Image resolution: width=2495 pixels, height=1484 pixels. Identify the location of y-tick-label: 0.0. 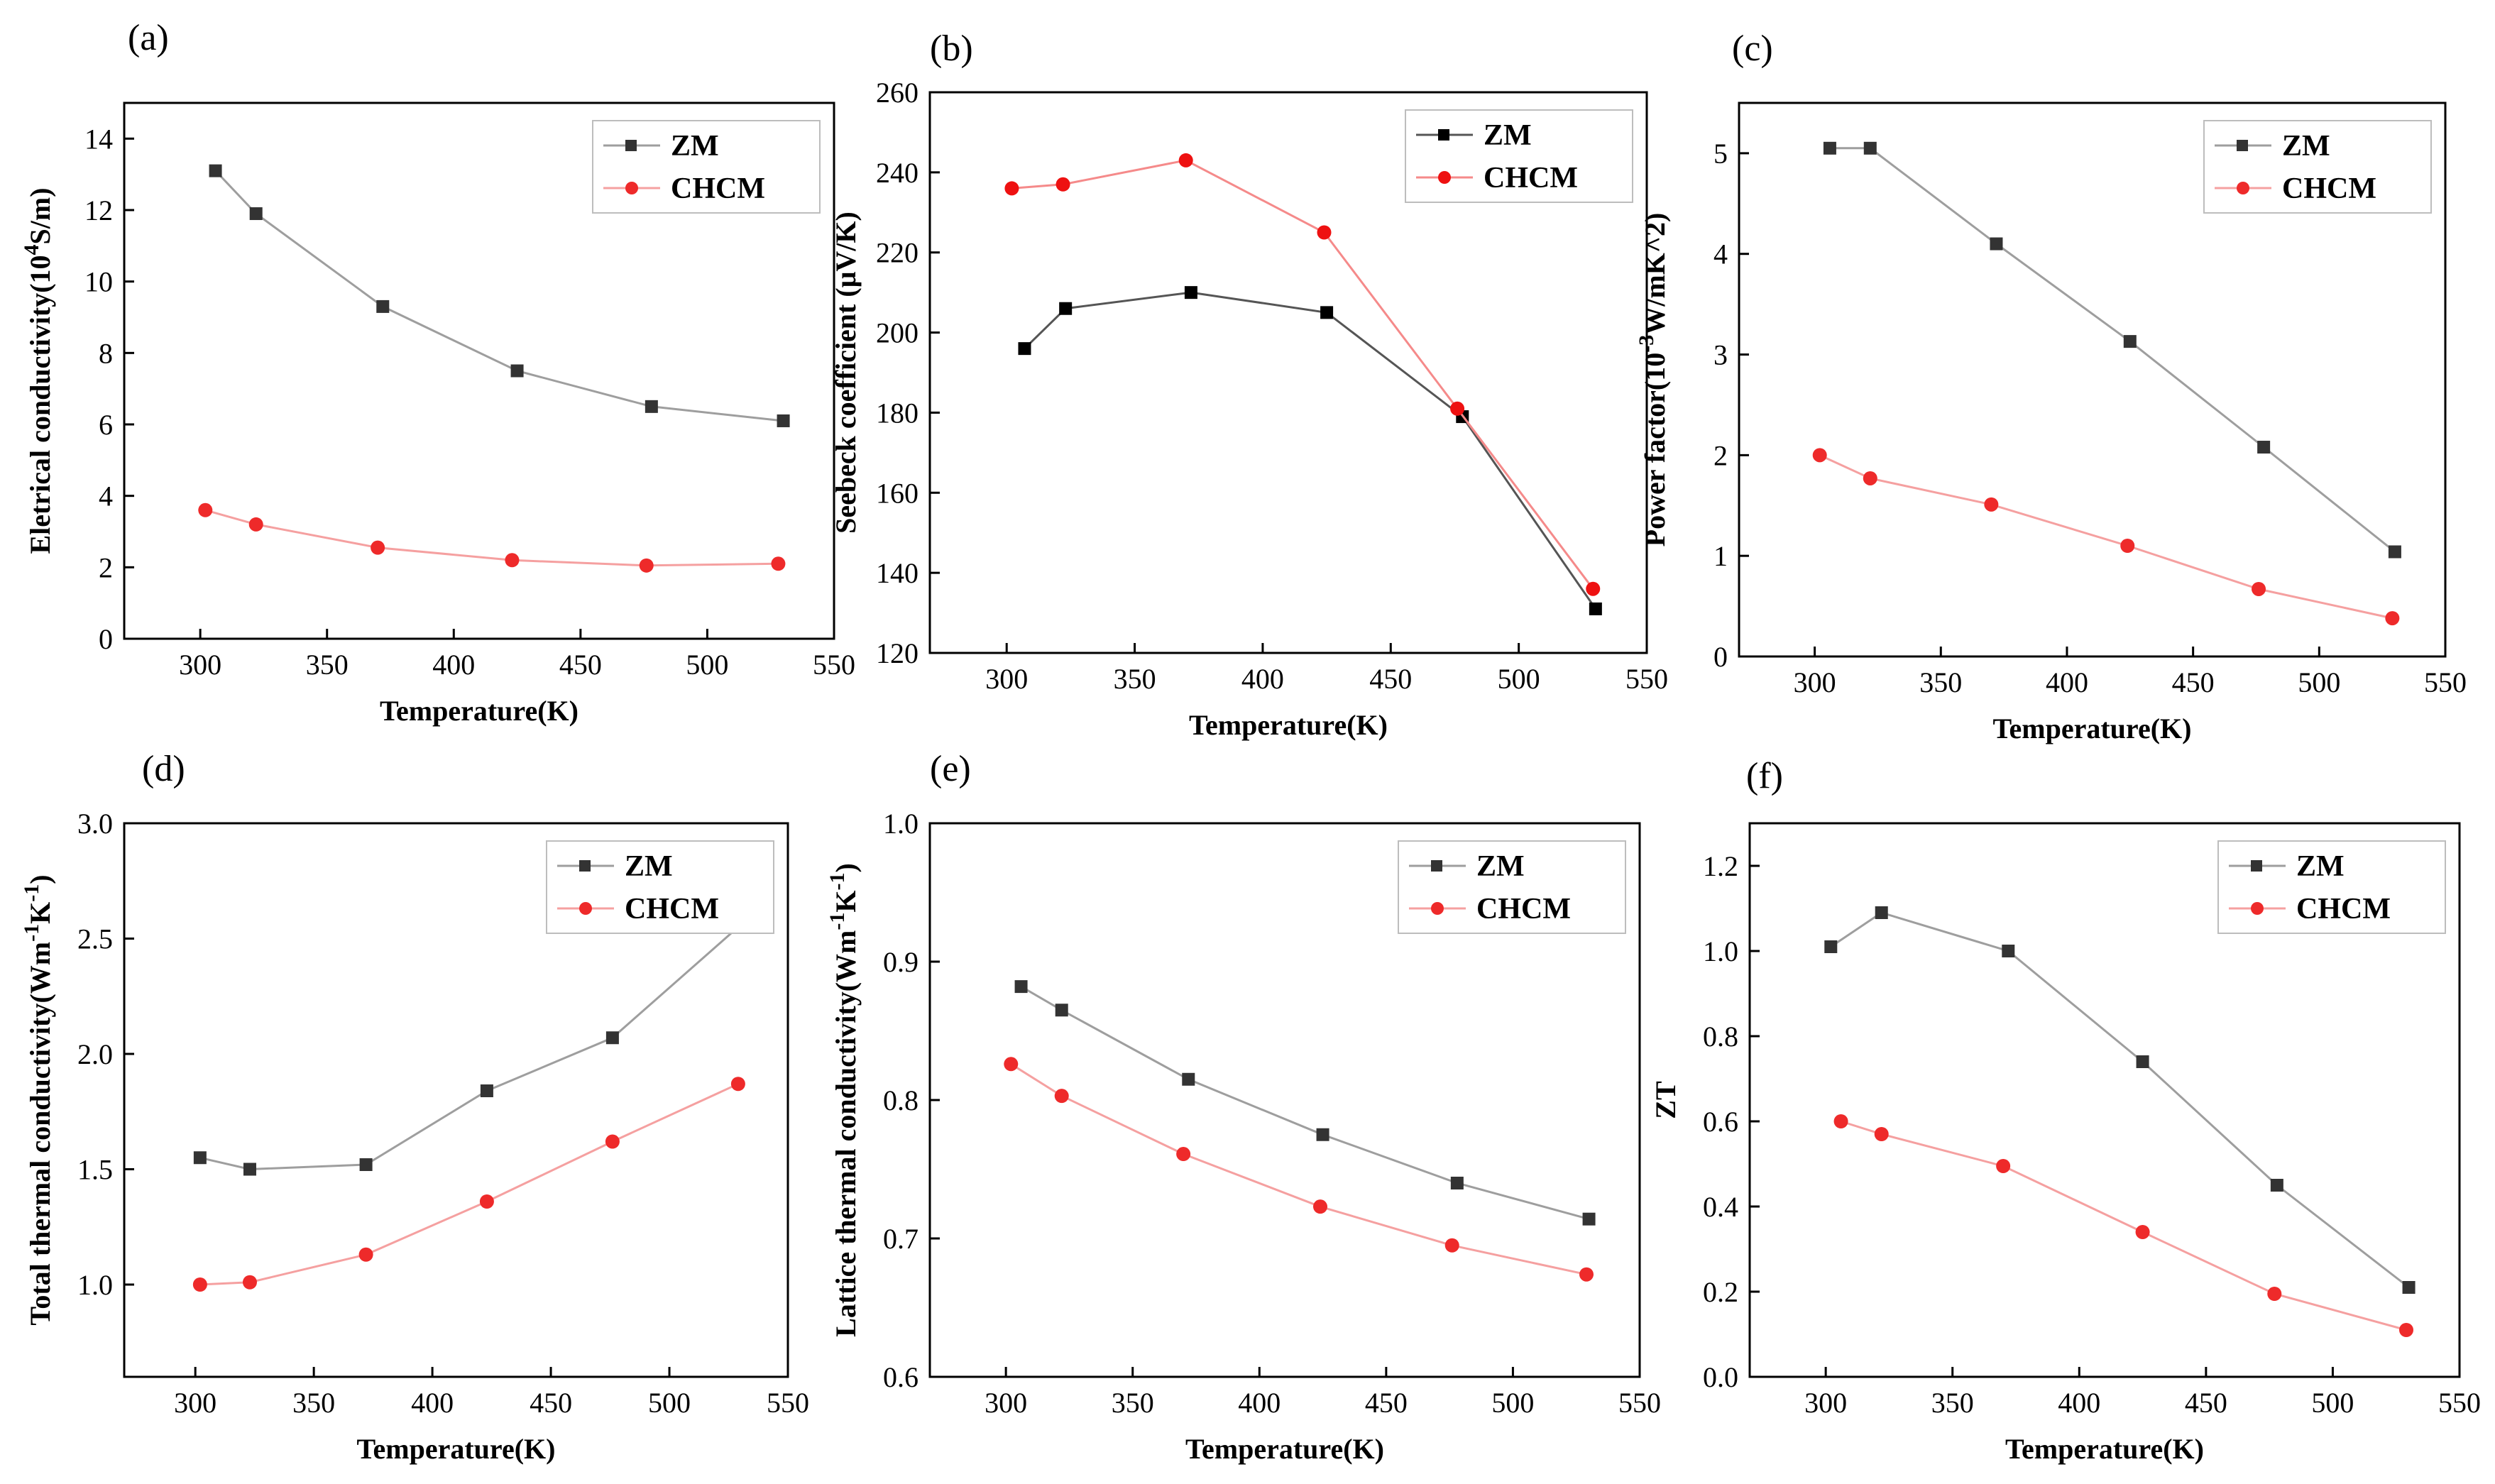
(1720, 1377).